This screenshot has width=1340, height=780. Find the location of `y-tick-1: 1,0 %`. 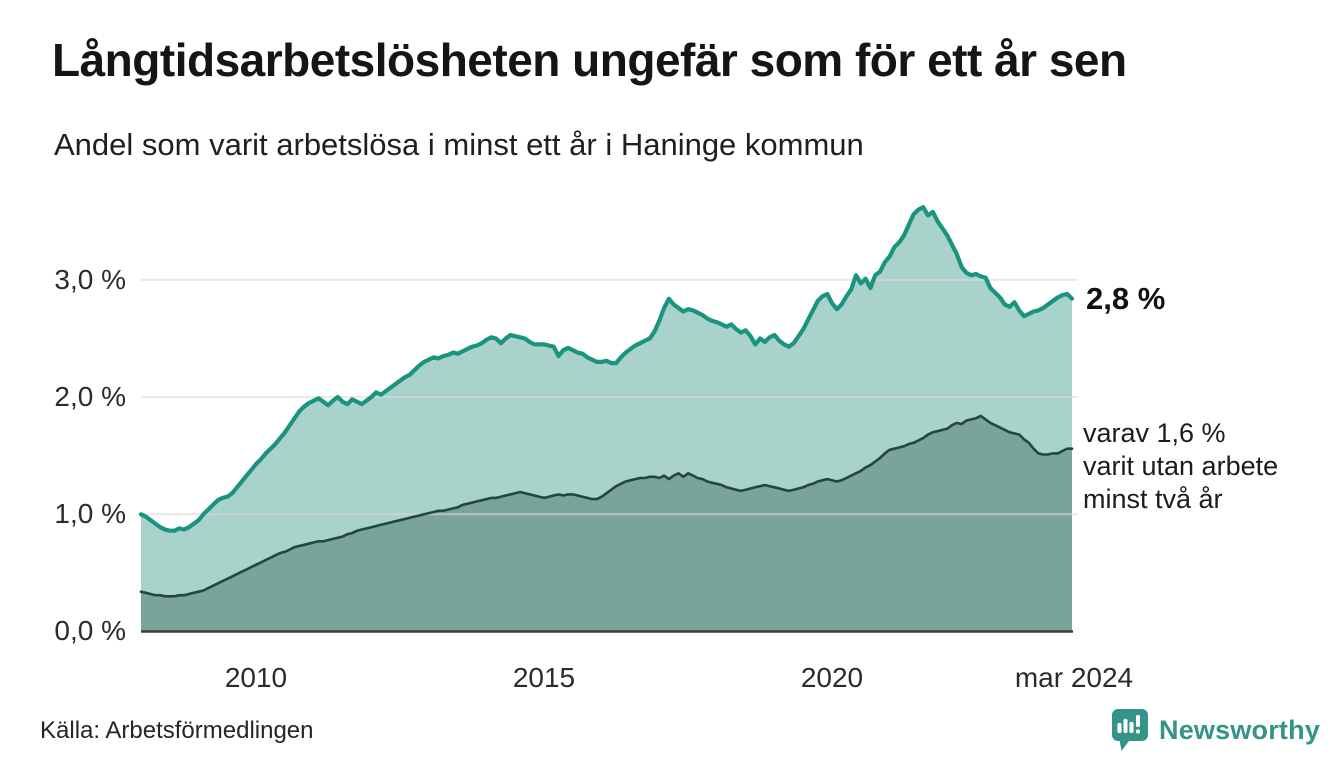

y-tick-1: 1,0 % is located at coordinates (90, 513).